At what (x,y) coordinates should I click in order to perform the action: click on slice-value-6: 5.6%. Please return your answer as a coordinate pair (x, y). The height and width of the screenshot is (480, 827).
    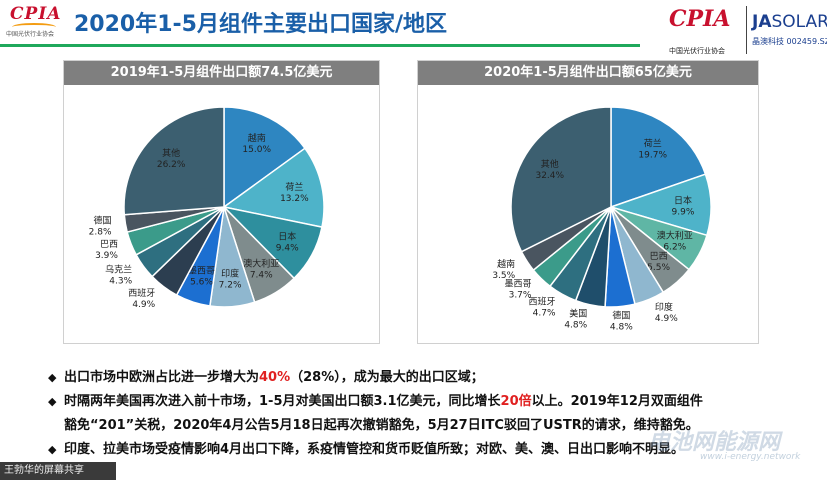
    Looking at the image, I should click on (201, 282).